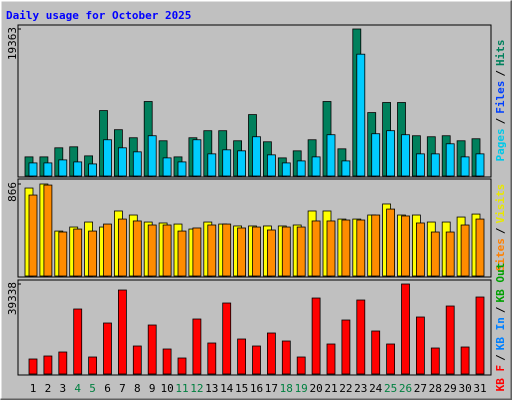 This screenshot has width=512, height=400. Describe the element at coordinates (271, 388) in the screenshot. I see `x-tick-label: 17` at that location.